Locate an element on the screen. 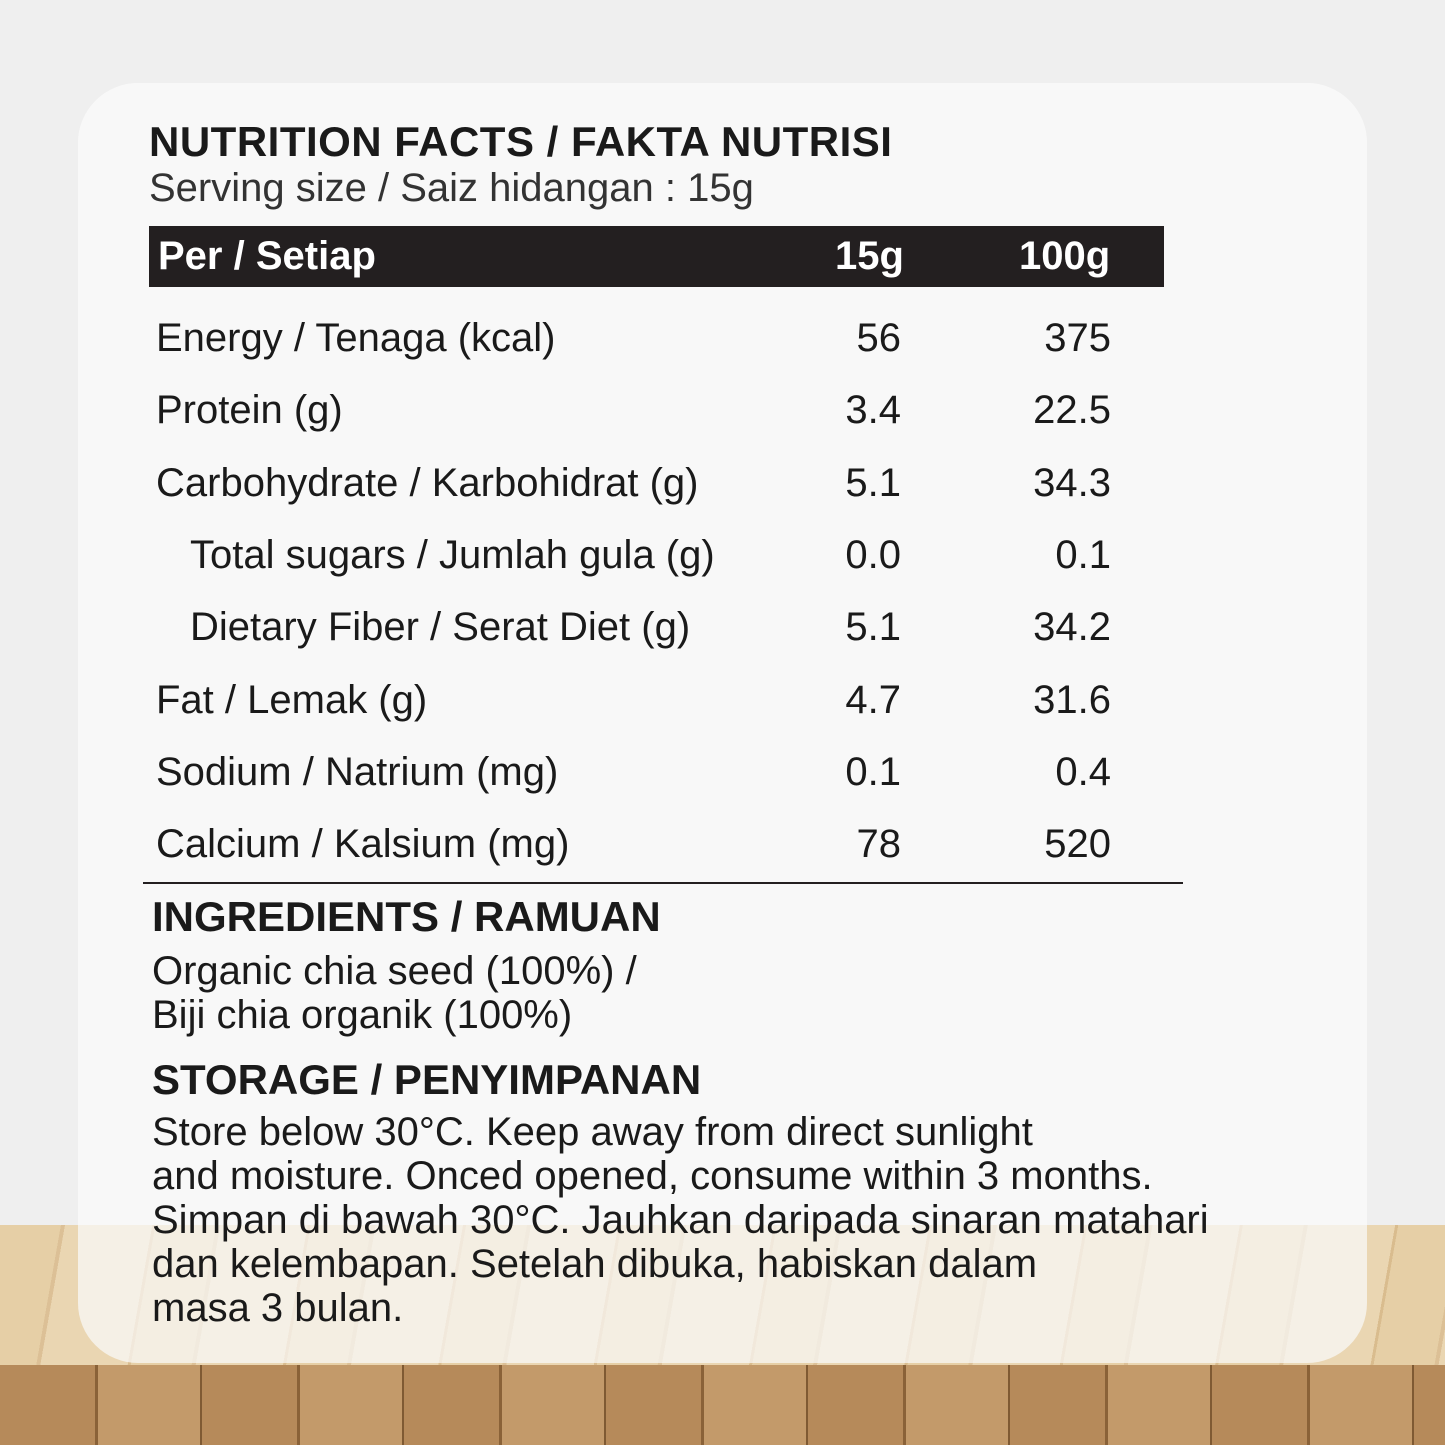 Image resolution: width=1445 pixels, height=1445 pixels. wooden-table-front is located at coordinates (722, 1405).